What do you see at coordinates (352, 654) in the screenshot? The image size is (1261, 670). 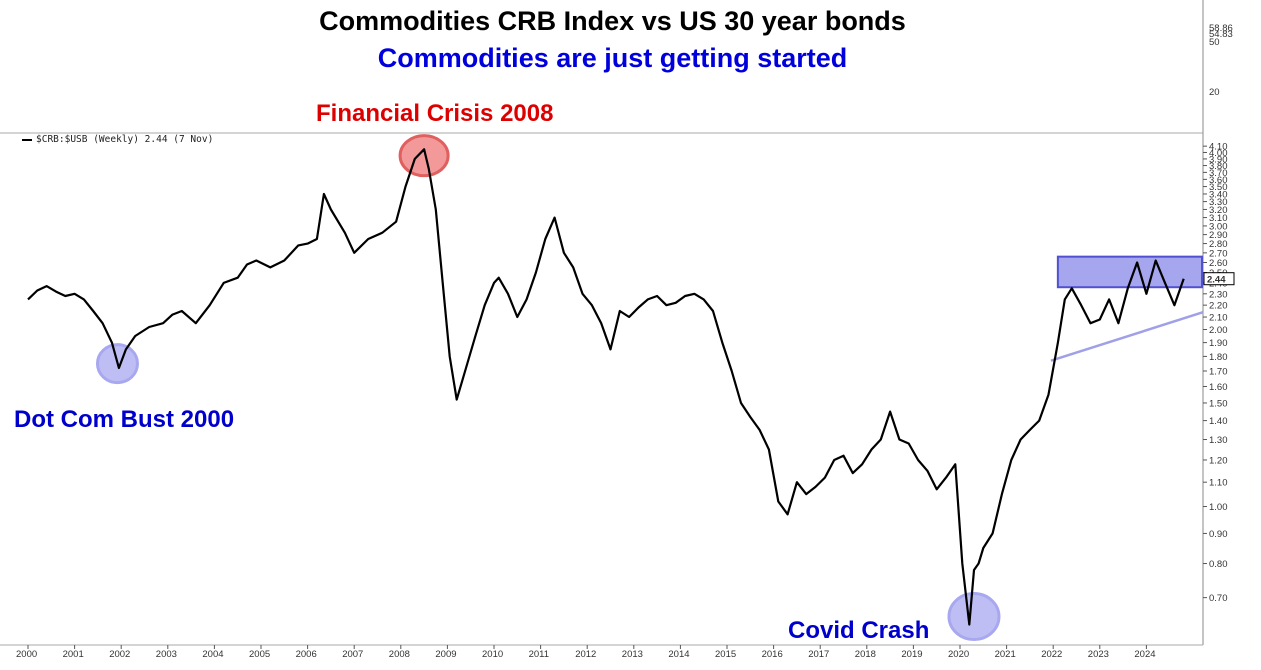 I see `x-tick-label: 2007` at bounding box center [352, 654].